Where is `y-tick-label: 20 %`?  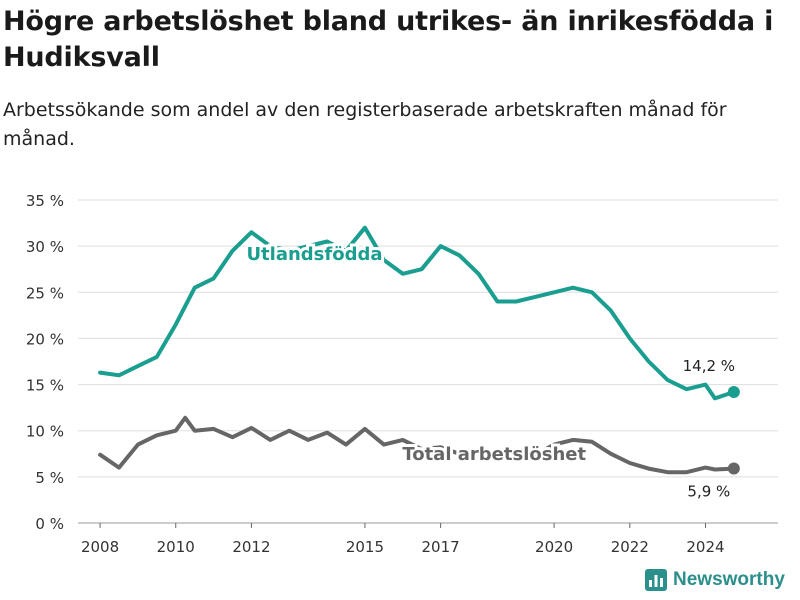
y-tick-label: 20 % is located at coordinates (45, 339).